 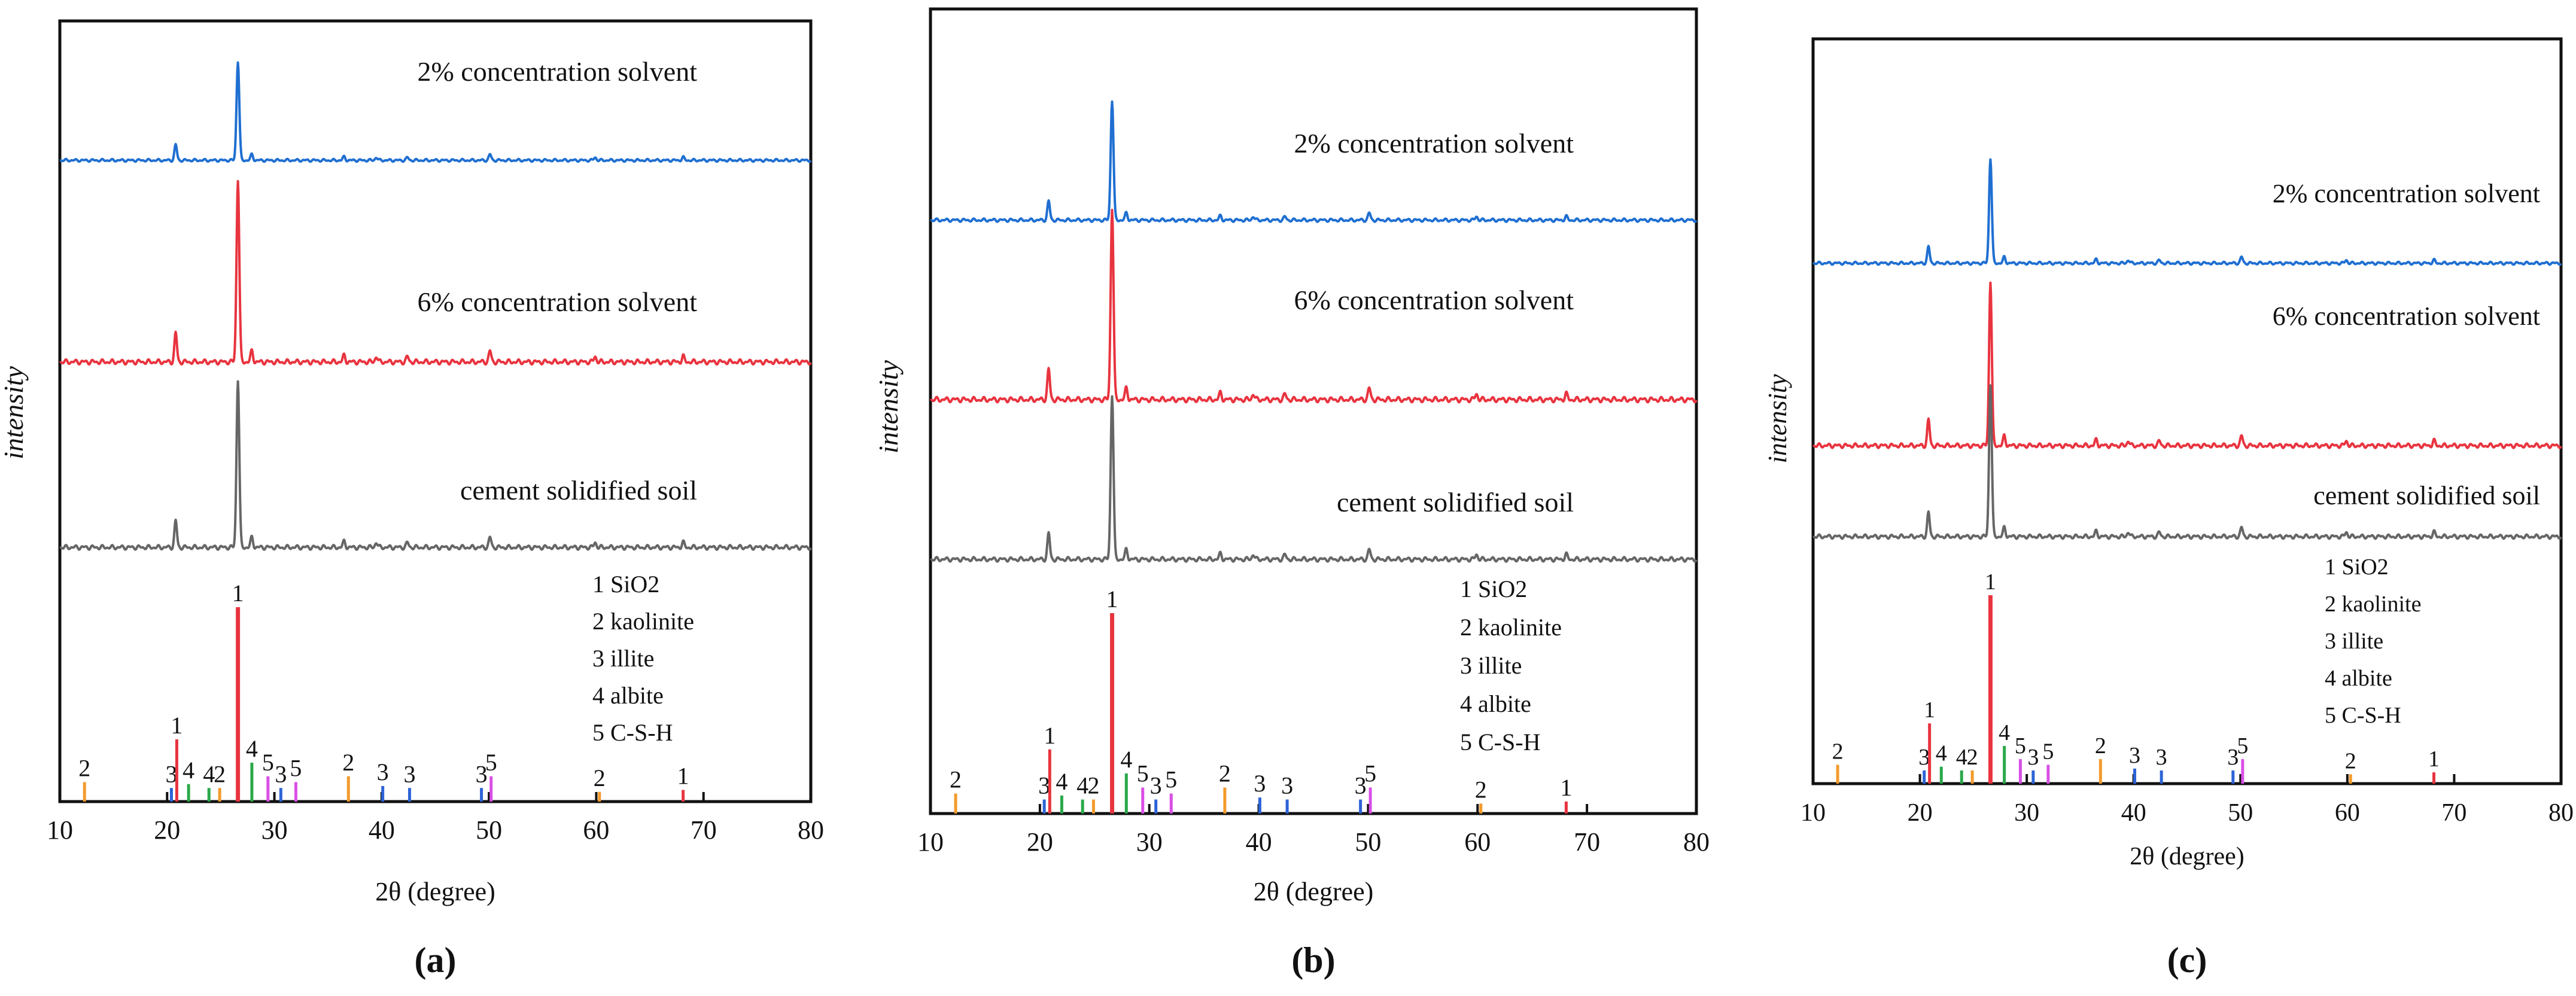 What do you see at coordinates (2187, 960) in the screenshot?
I see `panel-caption: (c)` at bounding box center [2187, 960].